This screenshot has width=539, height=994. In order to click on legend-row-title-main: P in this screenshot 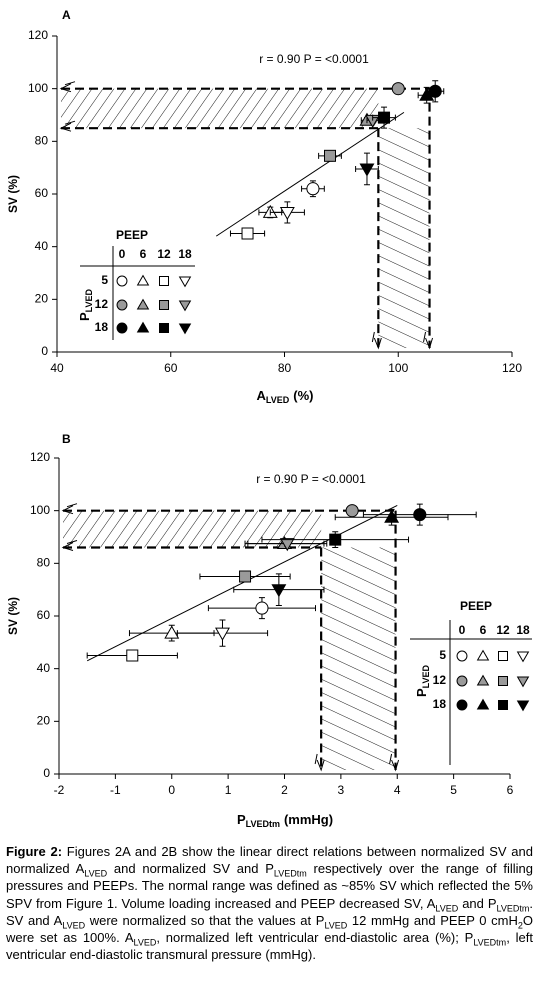, I will do `click(421, 692)`.